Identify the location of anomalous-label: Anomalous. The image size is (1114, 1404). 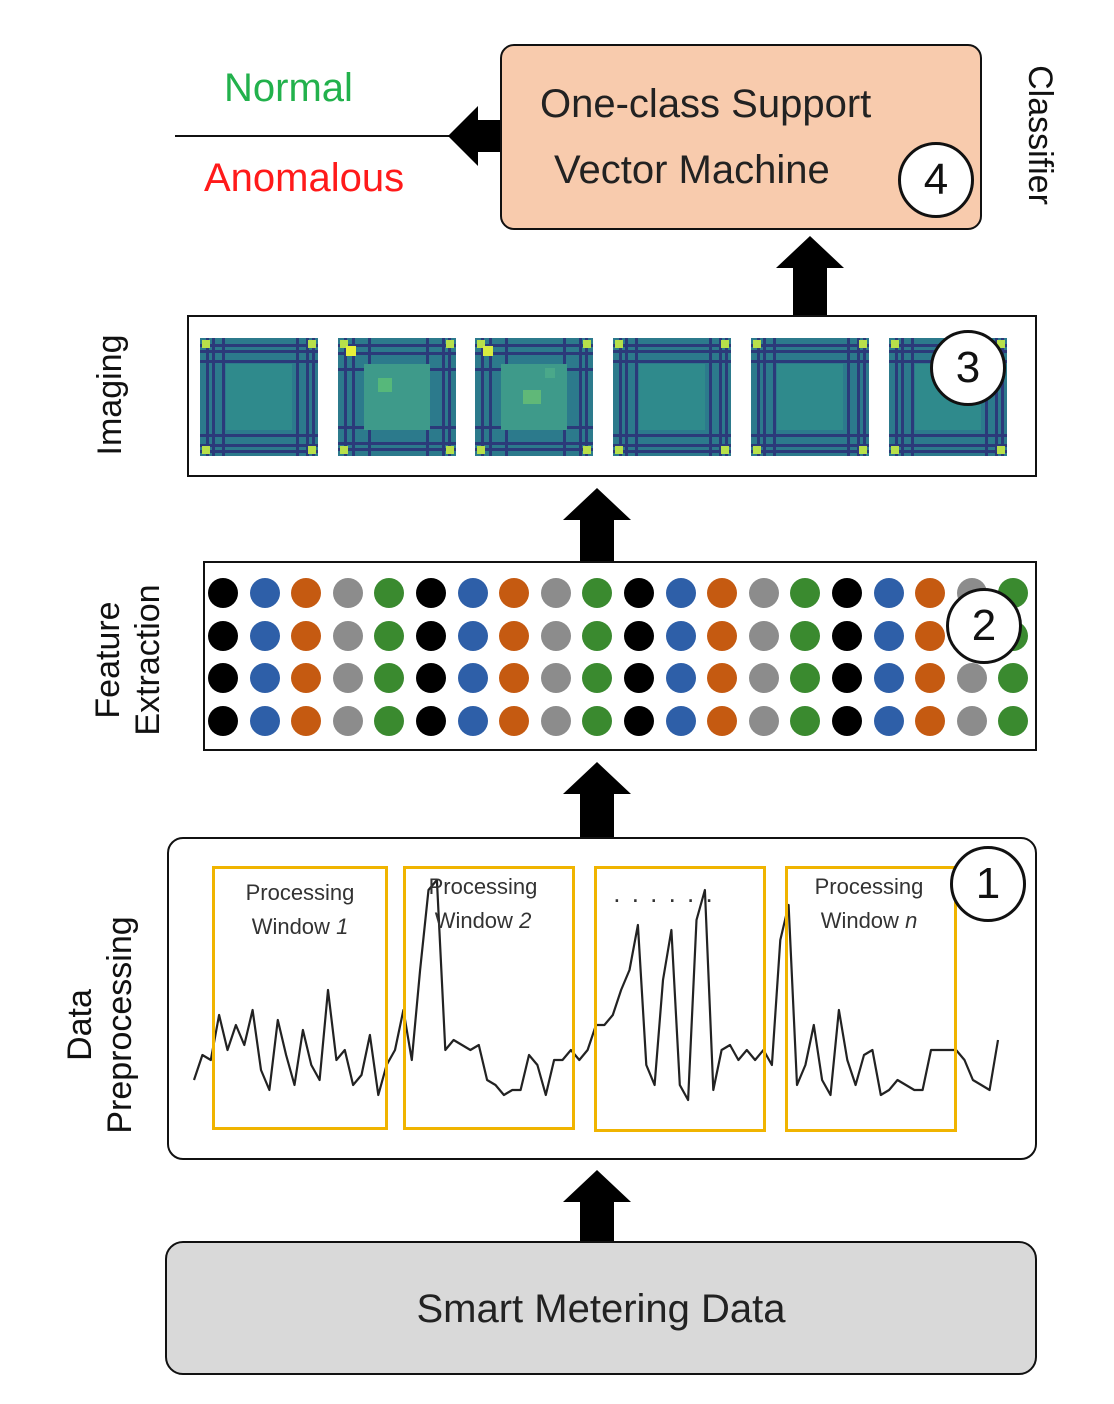
(304, 178).